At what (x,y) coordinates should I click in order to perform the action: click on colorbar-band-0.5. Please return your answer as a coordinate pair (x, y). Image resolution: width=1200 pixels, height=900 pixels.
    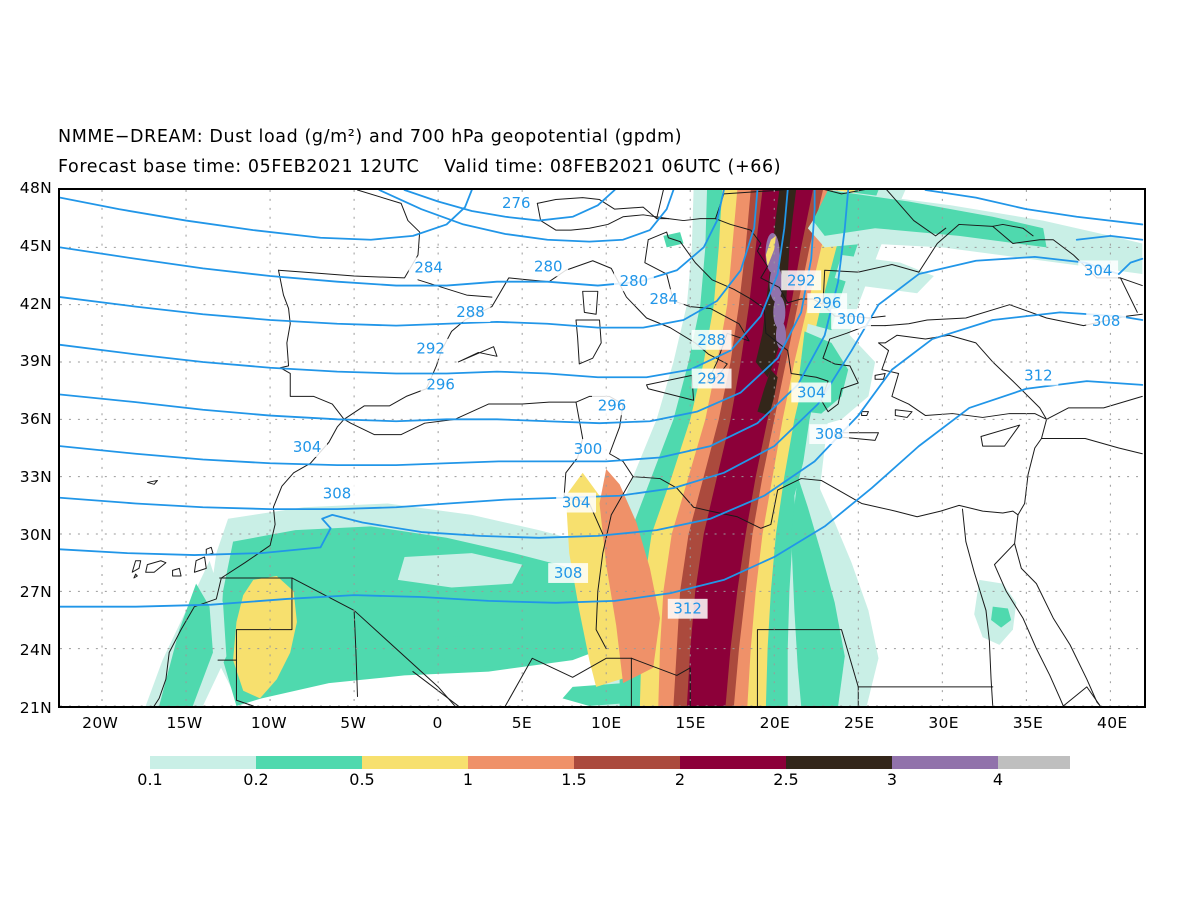
    Looking at the image, I should click on (415, 762).